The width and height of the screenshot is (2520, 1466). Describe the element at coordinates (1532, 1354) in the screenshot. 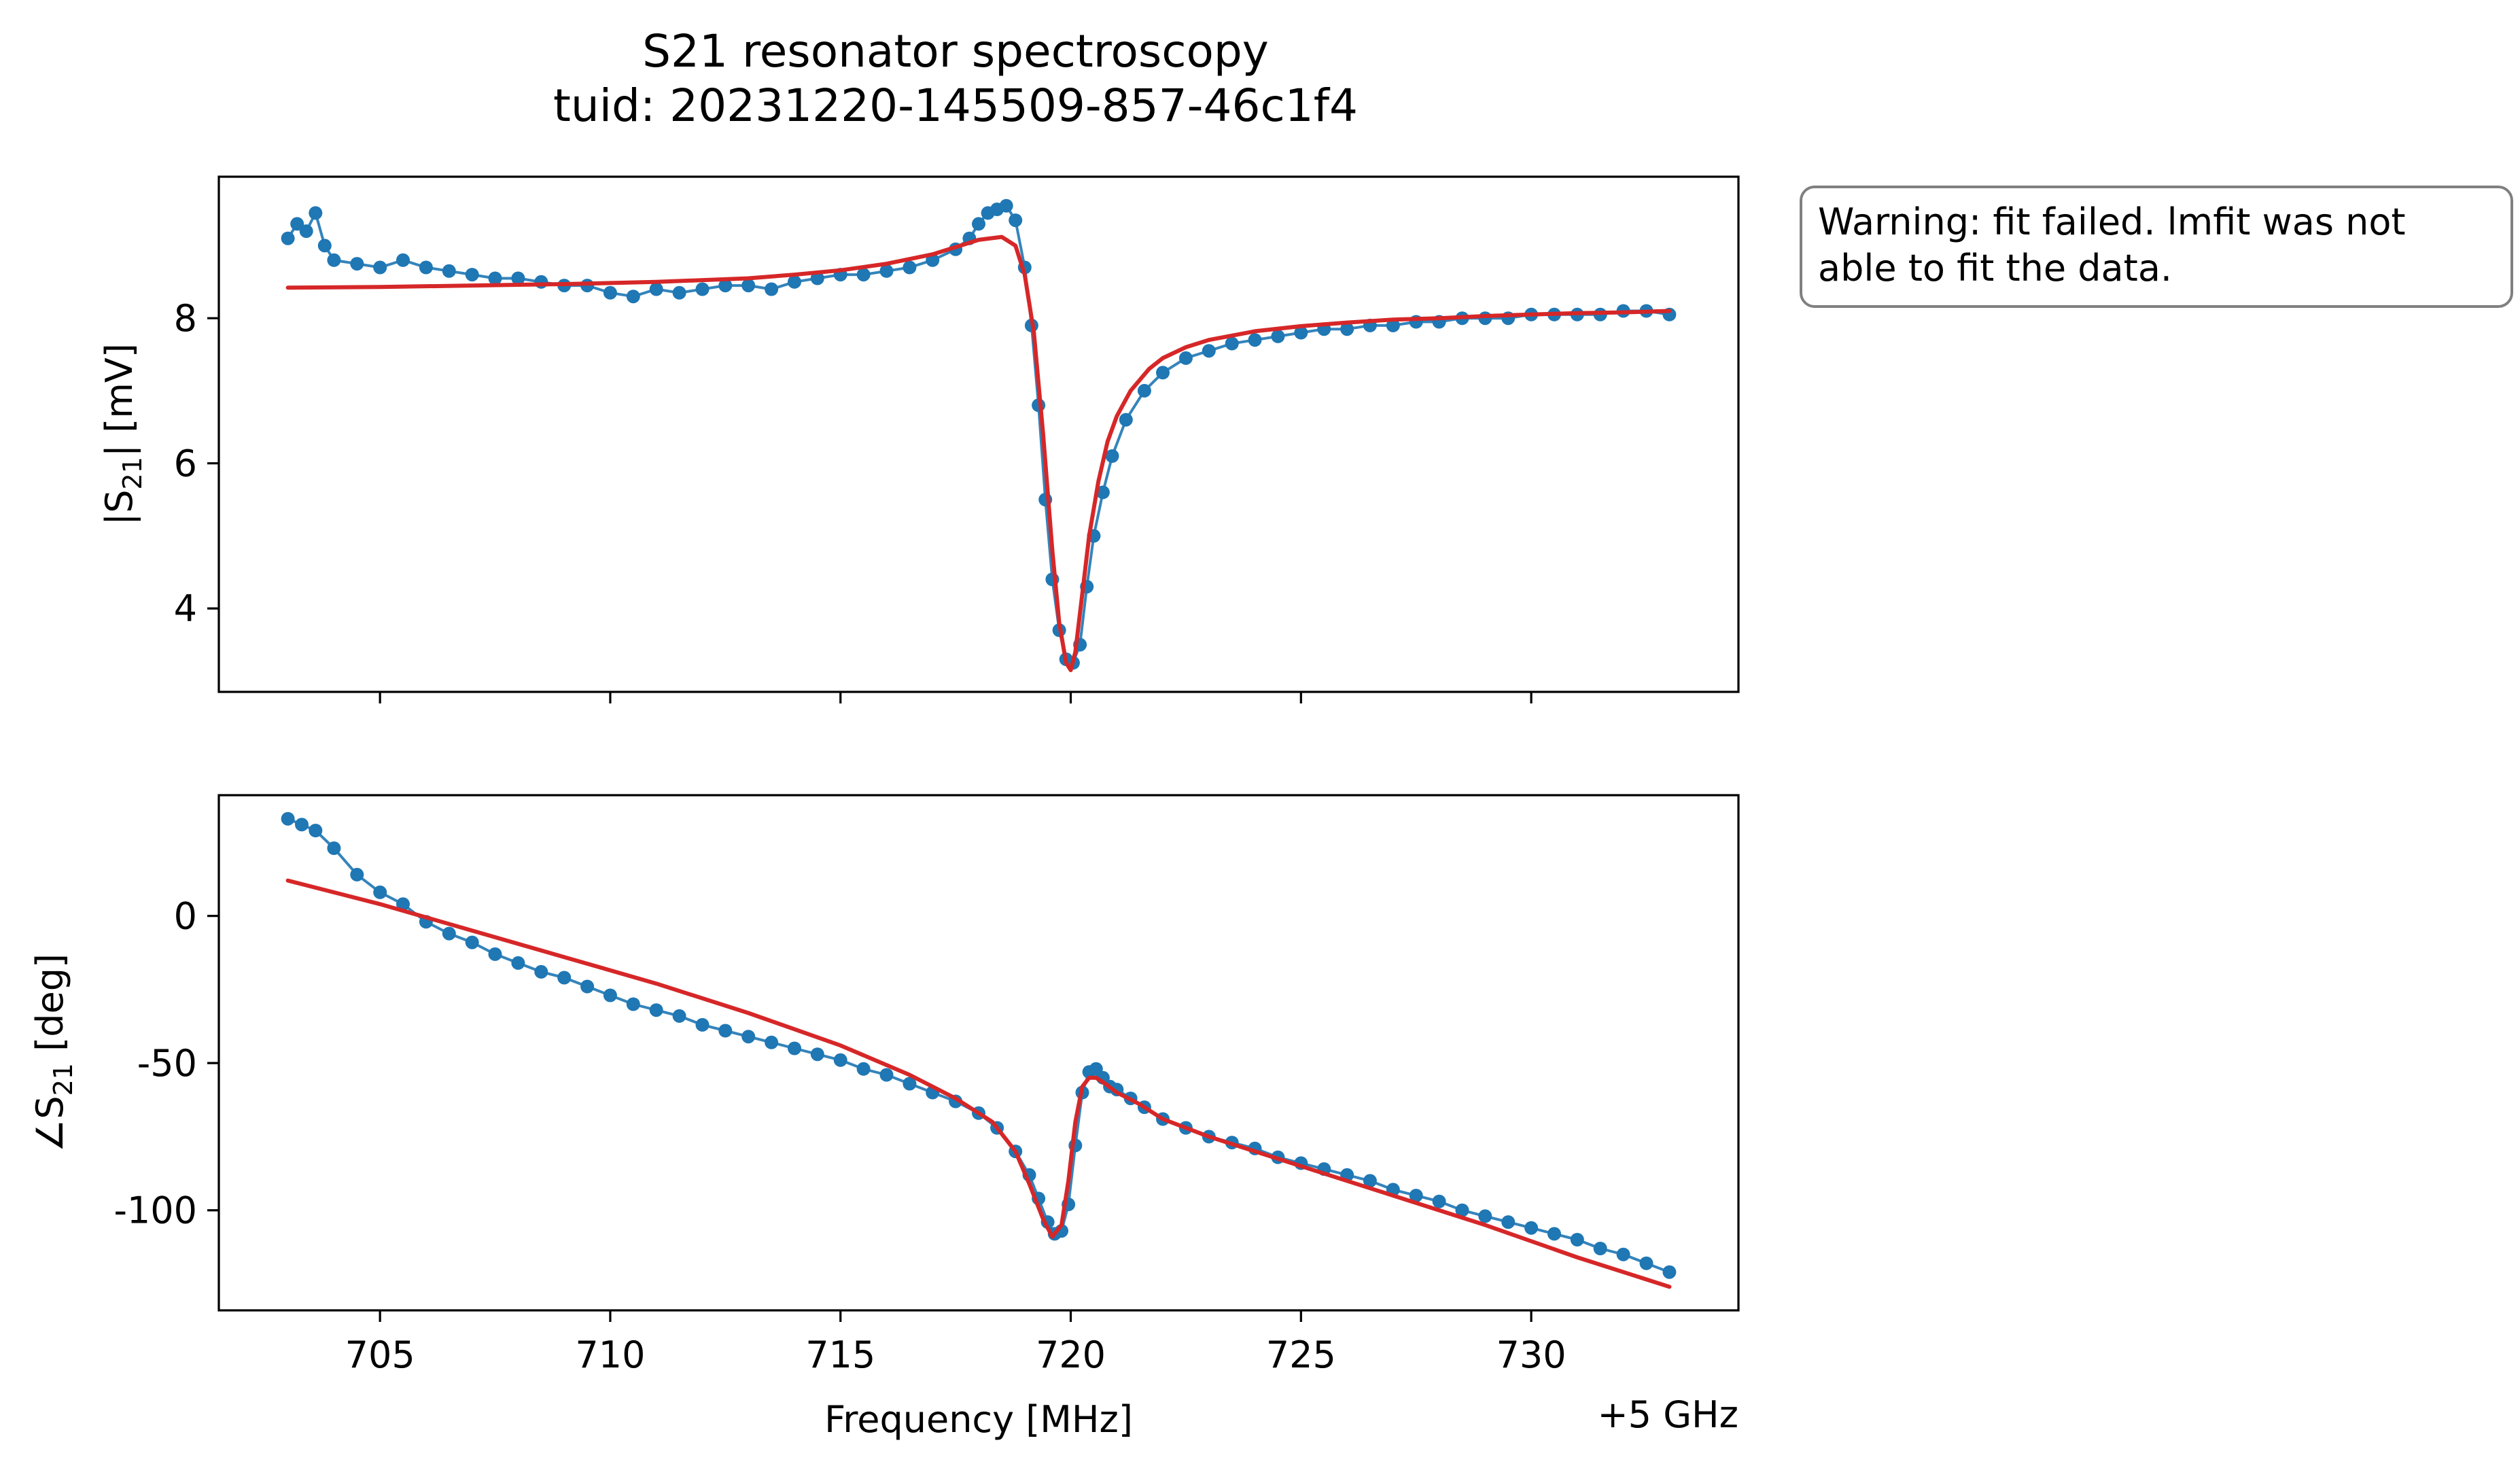

I see `phase-x-tick-label: 730` at that location.